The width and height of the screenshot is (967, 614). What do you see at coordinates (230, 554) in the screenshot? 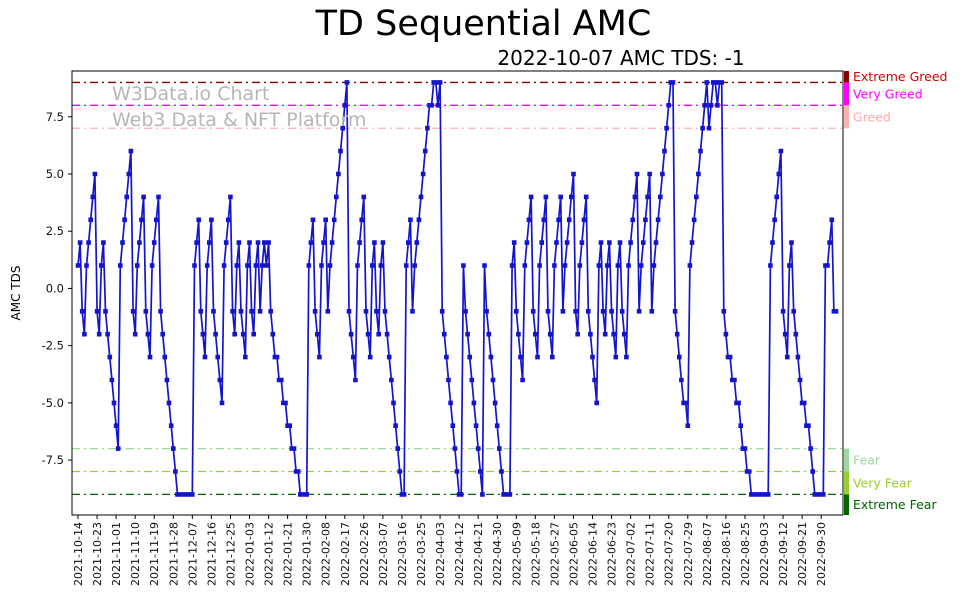
I see `x-tick-label: 2021-12-25` at bounding box center [230, 554].